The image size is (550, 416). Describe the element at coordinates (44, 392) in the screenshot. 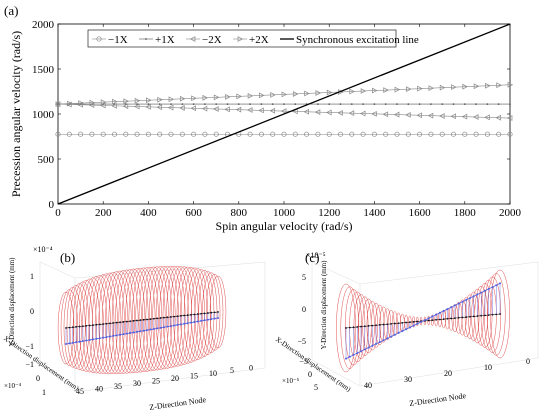

I see `x-tick: 1` at that location.